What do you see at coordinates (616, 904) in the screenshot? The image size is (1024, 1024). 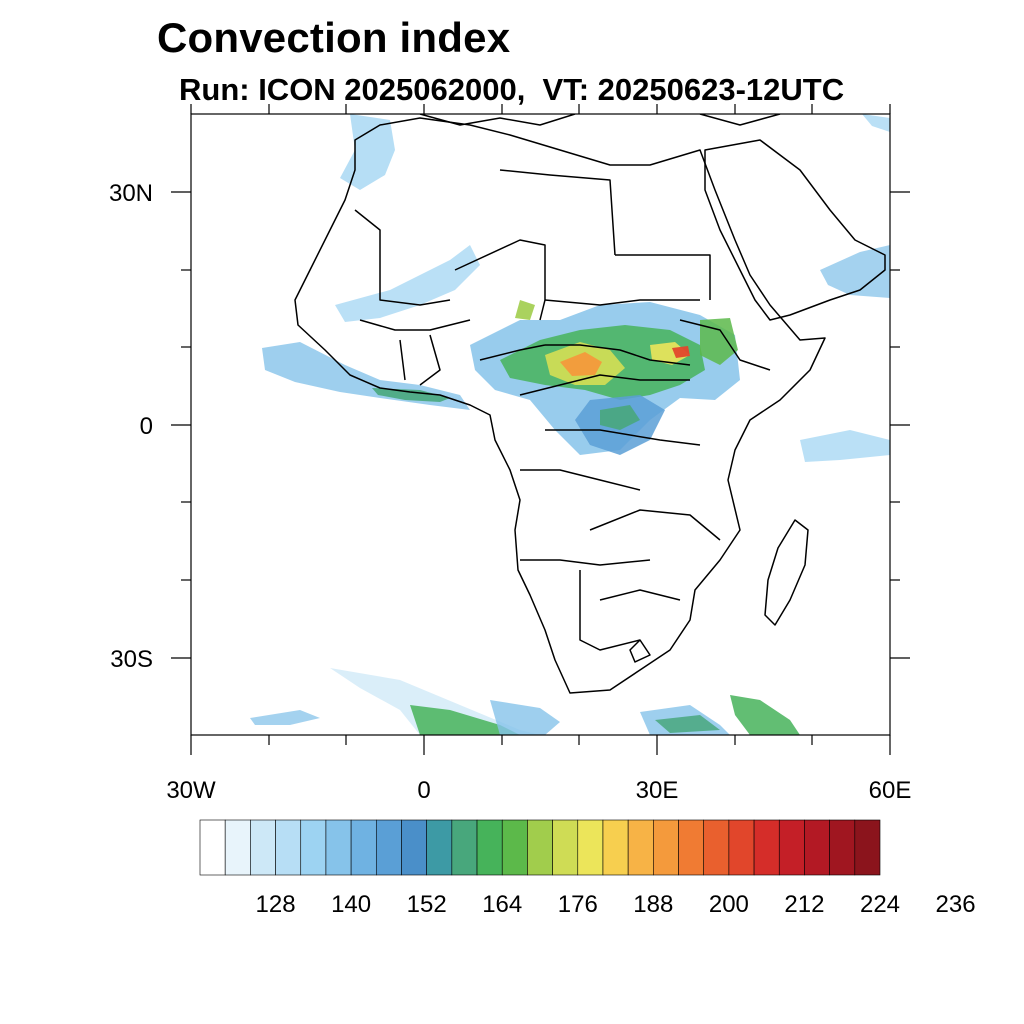 I see `colorbar-labels: 128 140 152 164 176 188 200 212 224 236` at bounding box center [616, 904].